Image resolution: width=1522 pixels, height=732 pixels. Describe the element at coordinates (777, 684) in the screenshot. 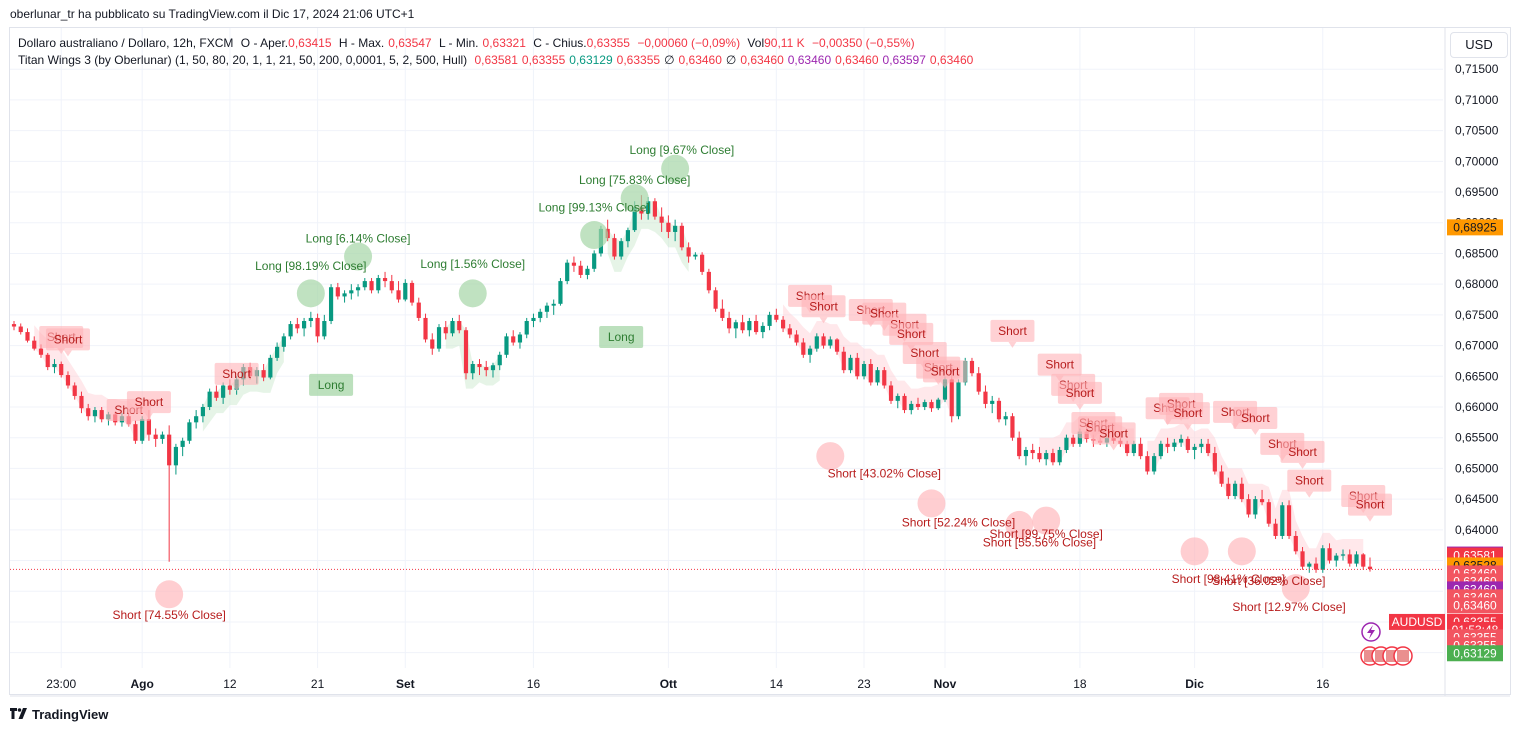

I see `x-tick-label: 14` at that location.